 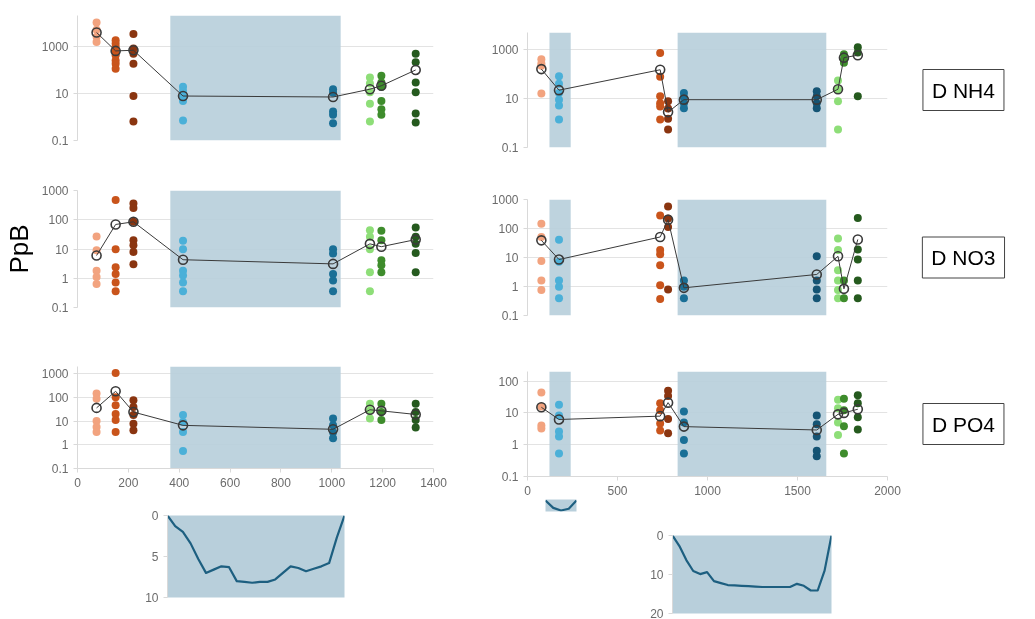 I want to click on y-axis-title: PpB, so click(x=18, y=249).